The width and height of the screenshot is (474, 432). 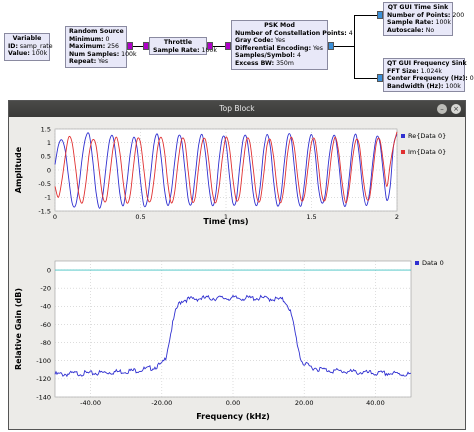 What do you see at coordinates (273, 48) in the screenshot?
I see `param-label: Differential Encoding:` at bounding box center [273, 48].